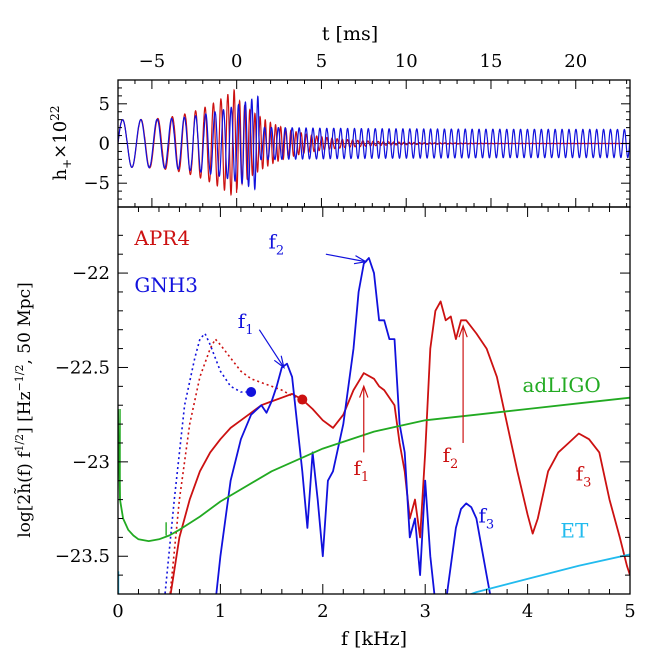 The width and height of the screenshot is (664, 664). Describe the element at coordinates (82, 556) in the screenshot. I see `bottom-y-tick-label: −23.5` at that location.